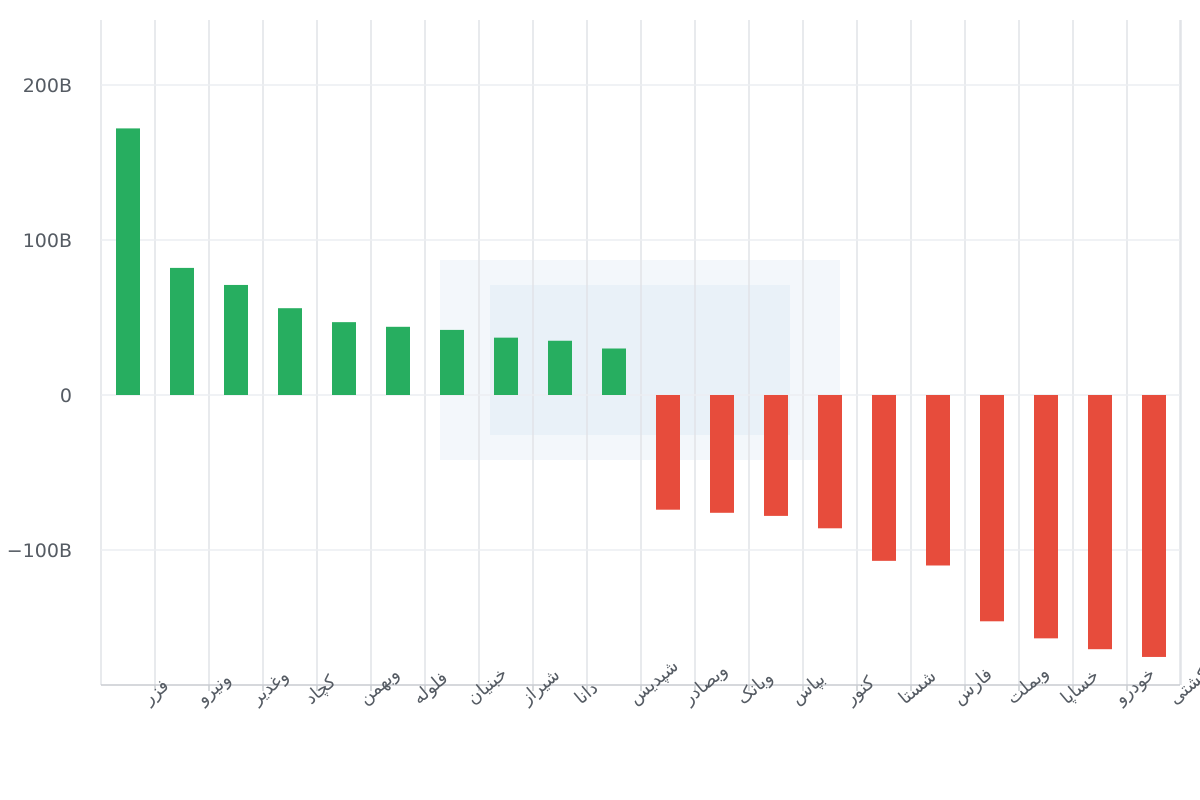 This screenshot has width=1200, height=800. I want to click on y-tick-label: 200B, so click(47, 86).